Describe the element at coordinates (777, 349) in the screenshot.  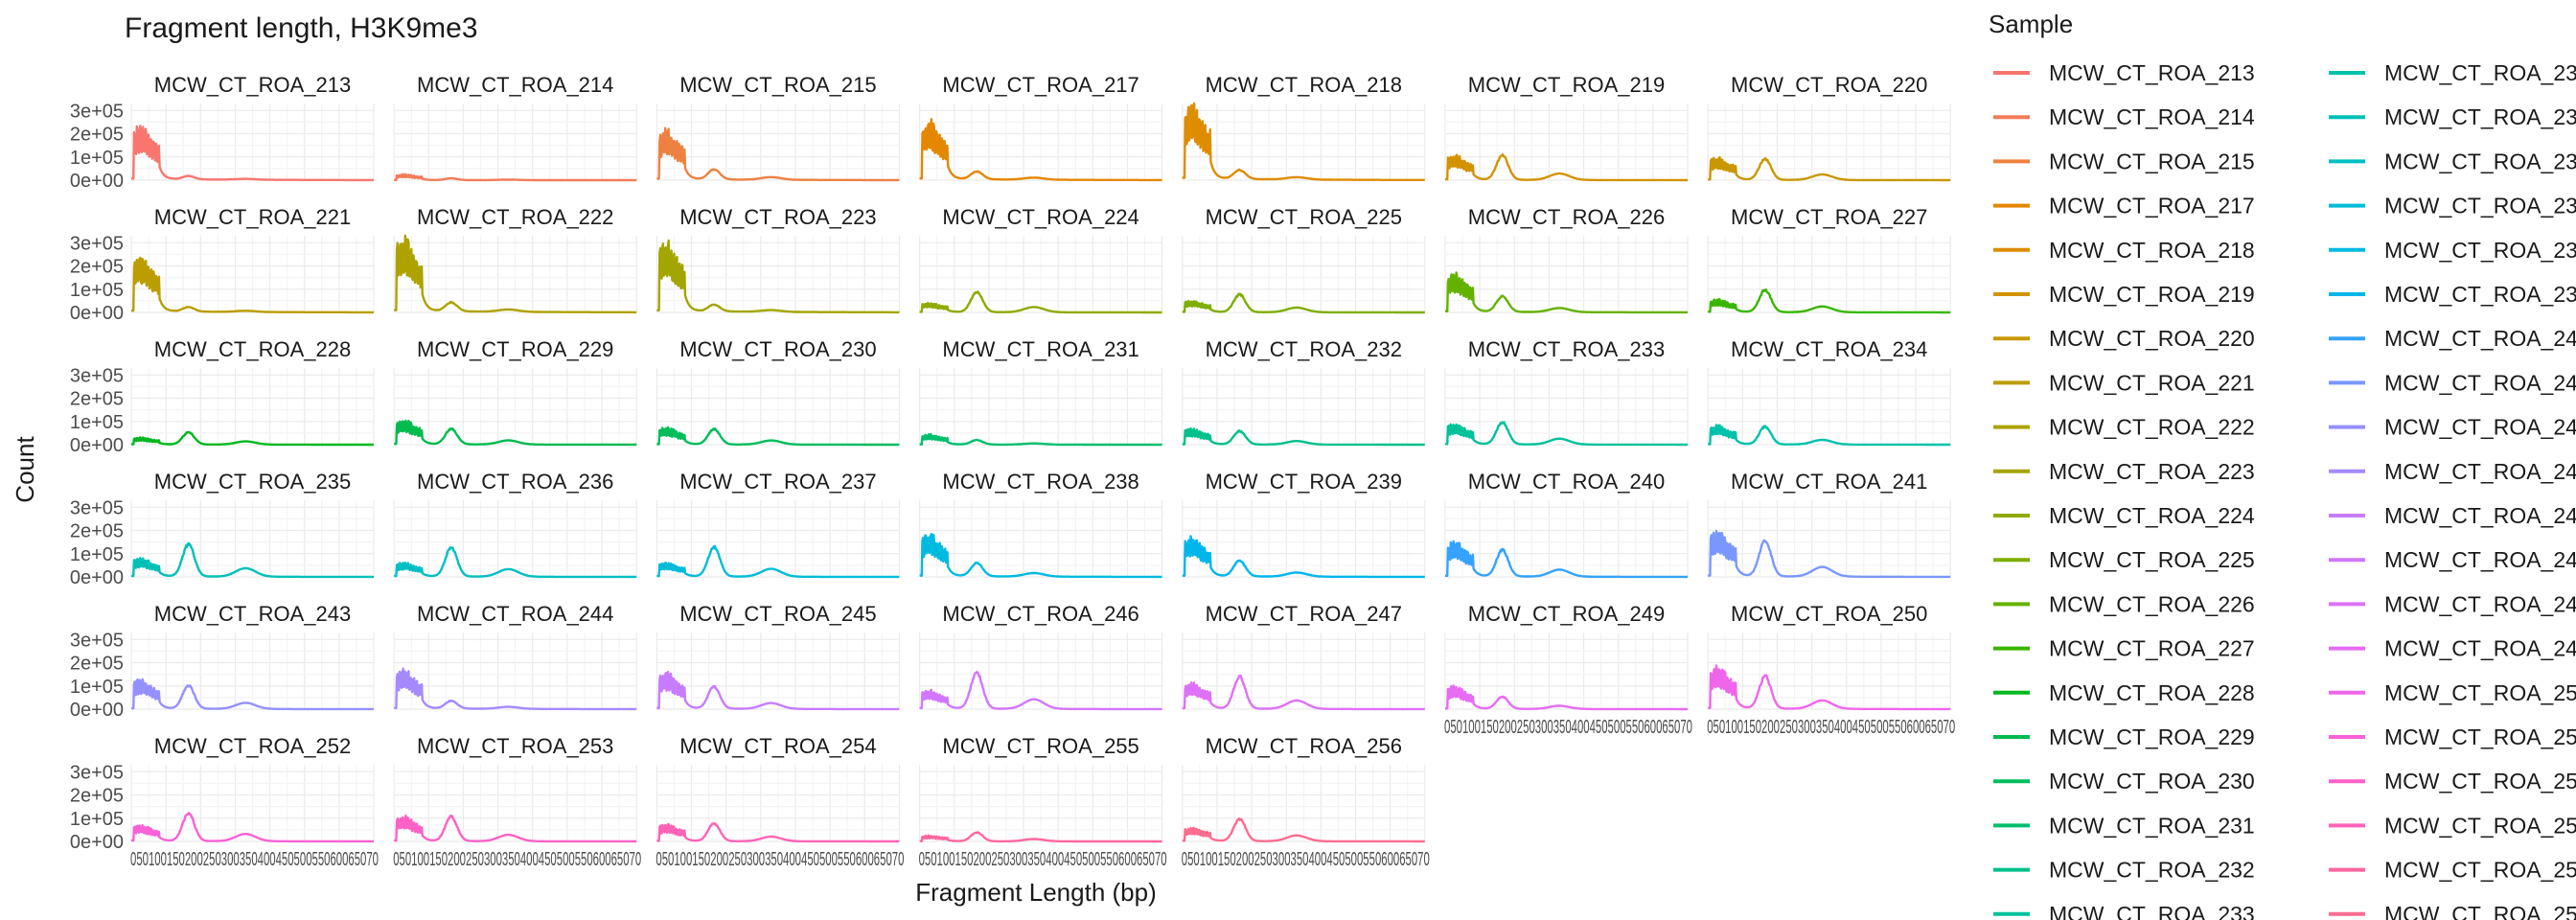
I see `facet-label: MCW_CT_ROA_230` at that location.